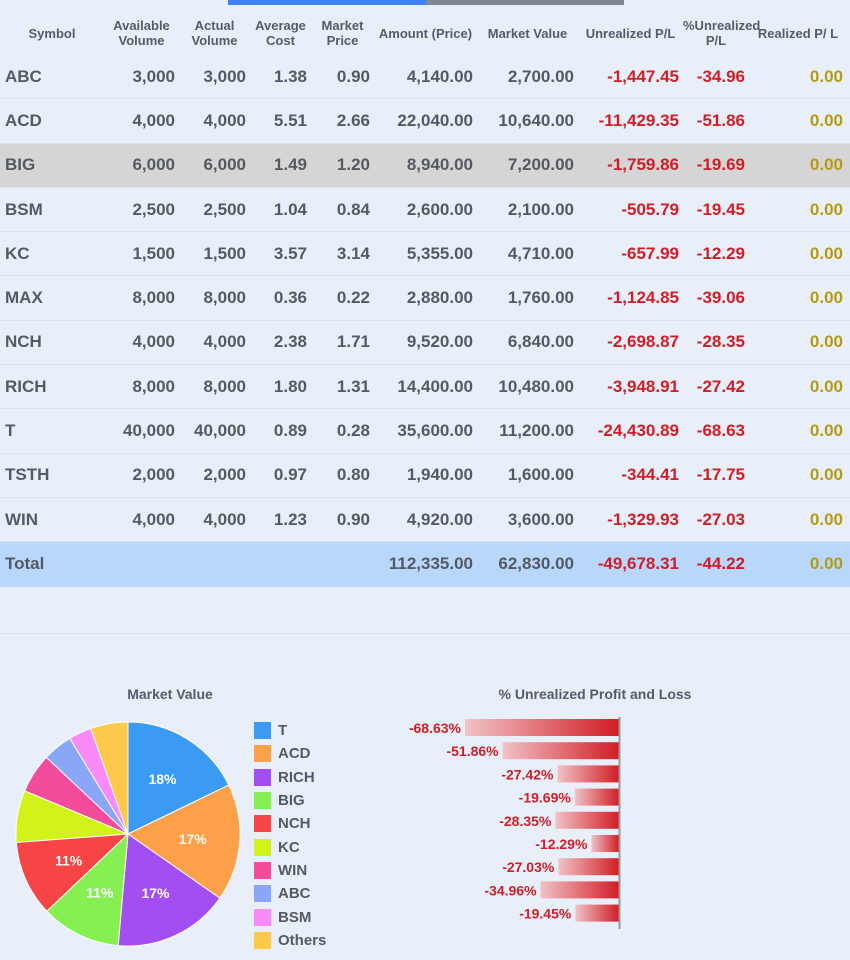  I want to click on pie-slice-t, so click(178, 778).